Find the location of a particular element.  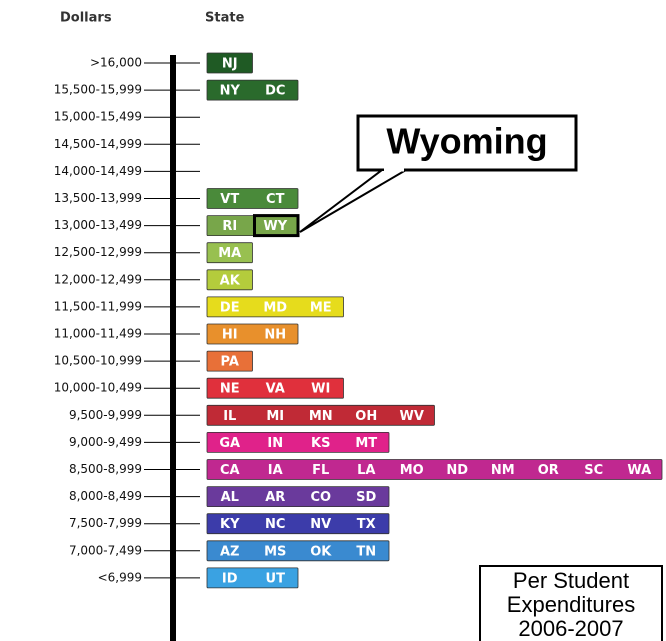

state-code: HI is located at coordinates (230, 335).